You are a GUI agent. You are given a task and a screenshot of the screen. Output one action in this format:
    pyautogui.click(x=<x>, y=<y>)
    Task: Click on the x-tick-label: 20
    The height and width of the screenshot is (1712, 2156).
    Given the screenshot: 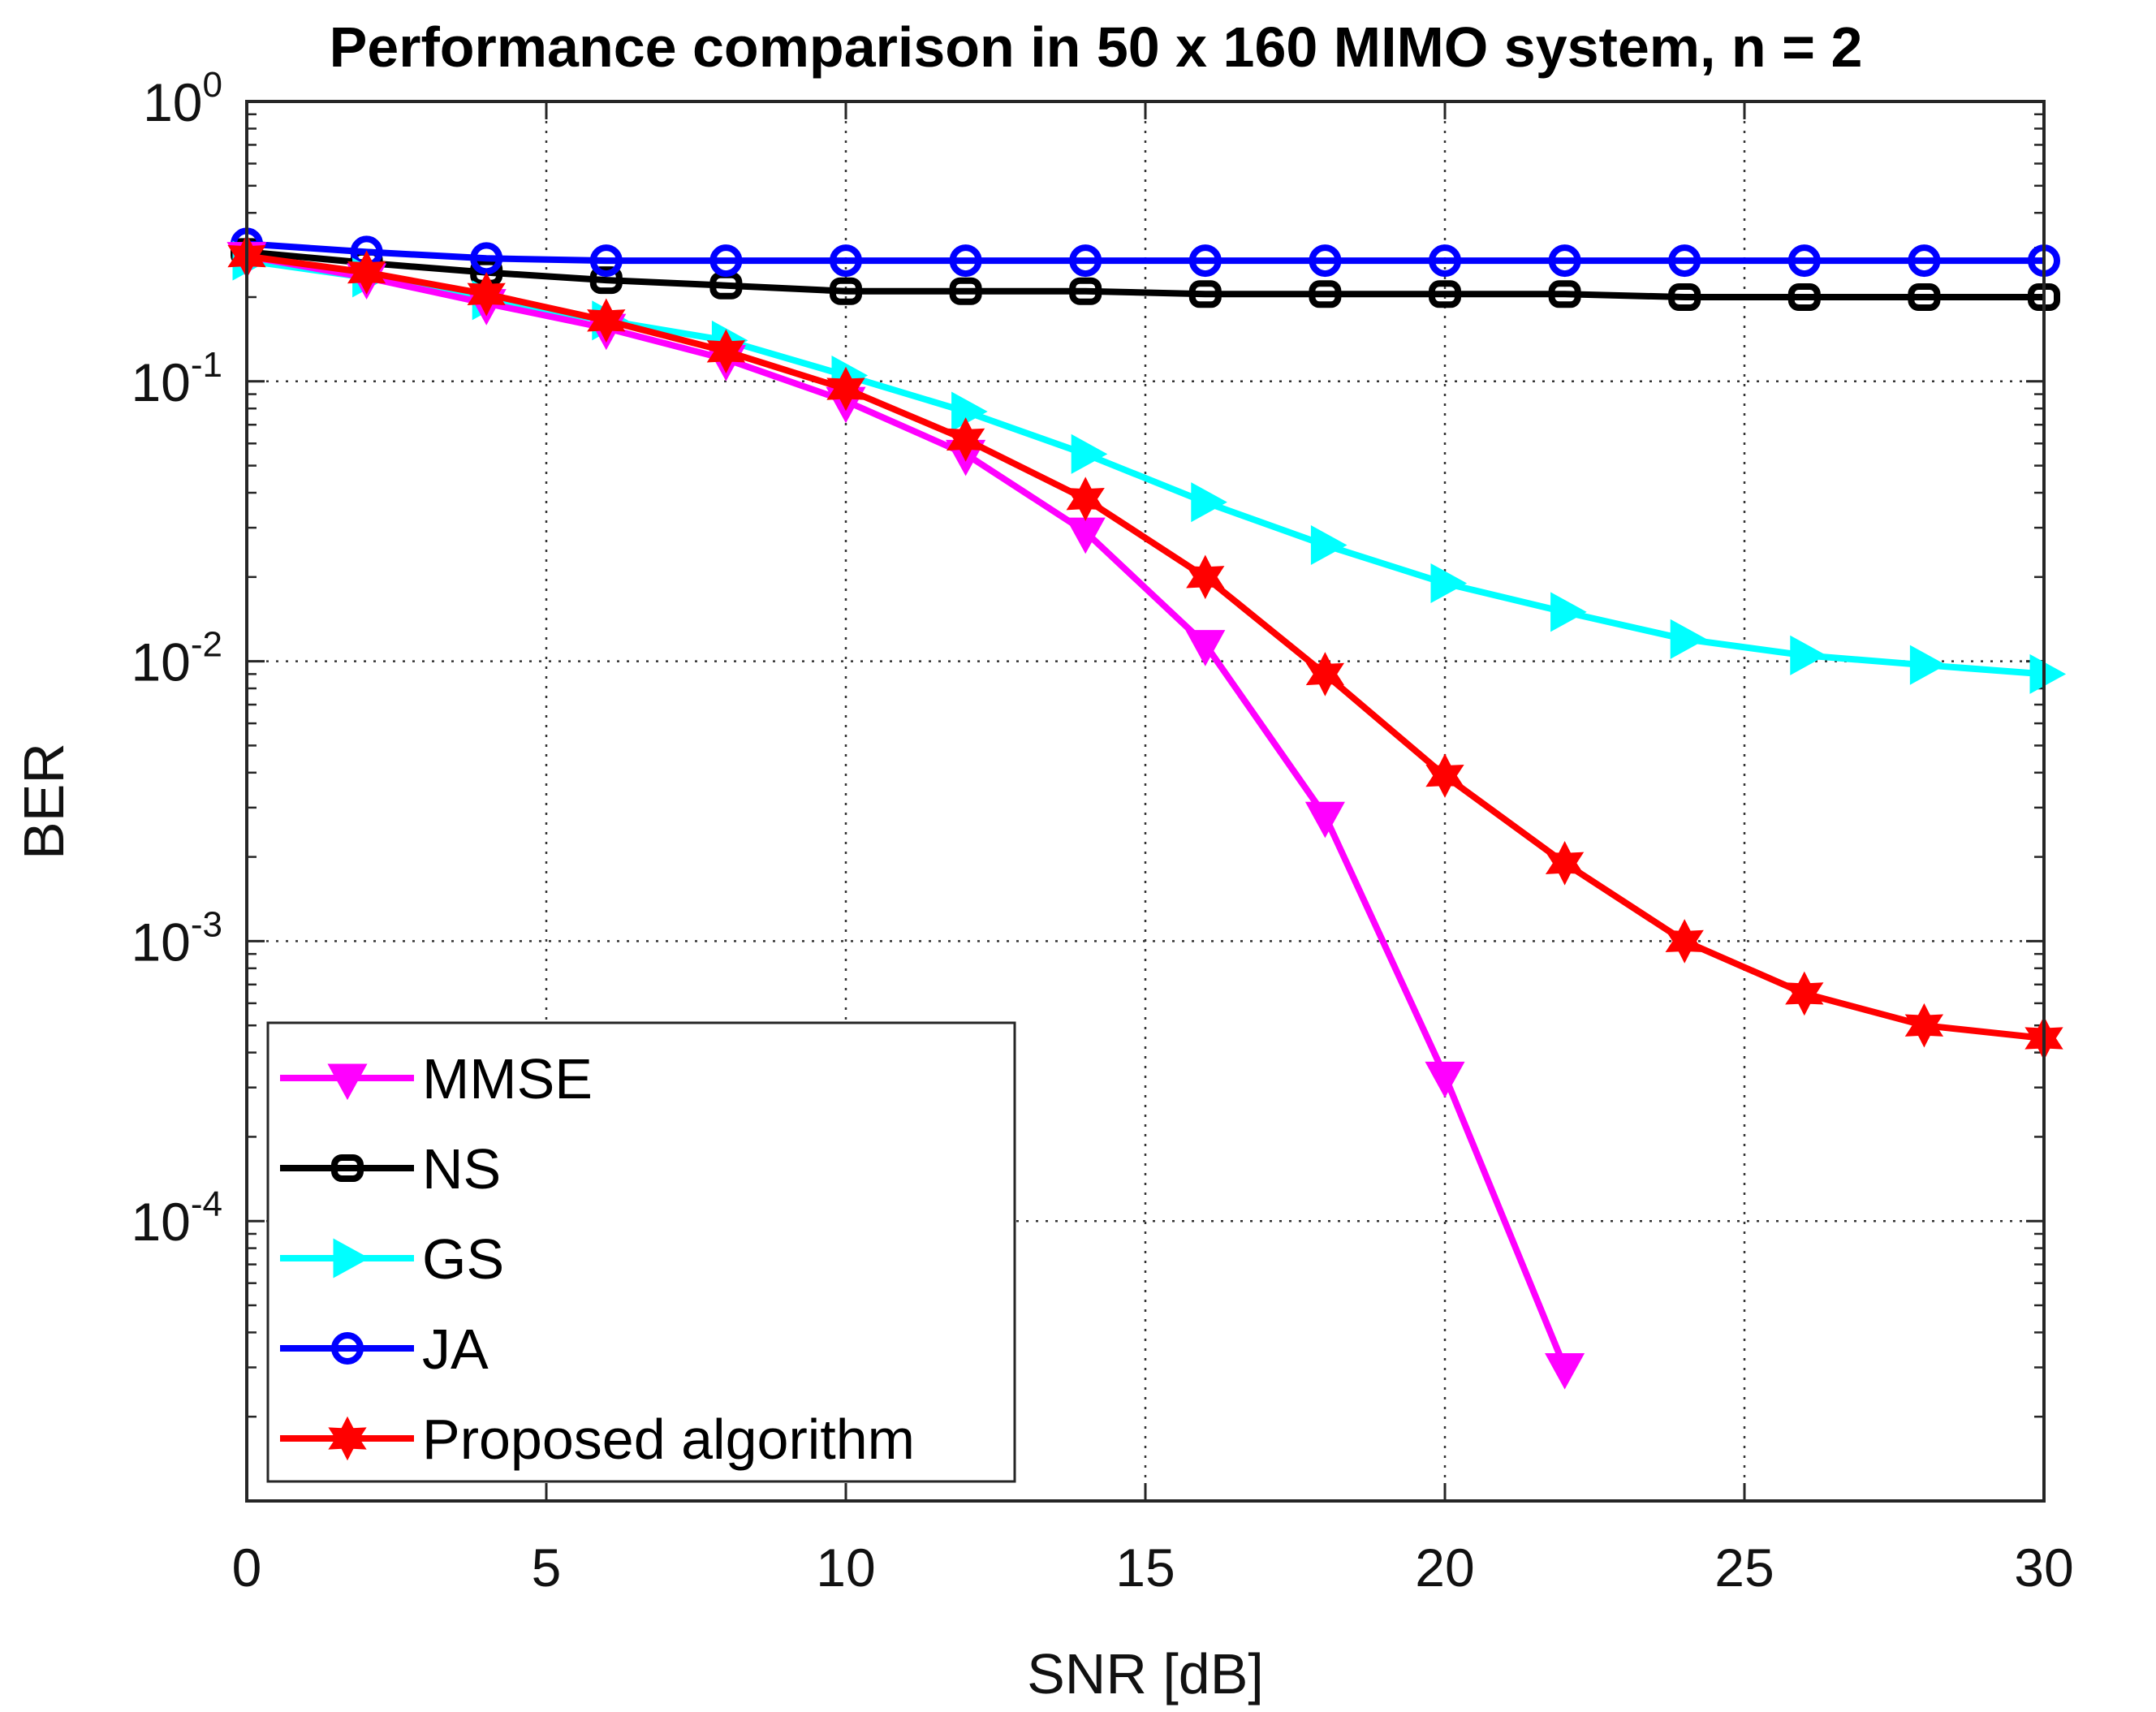 What is the action you would take?
    pyautogui.click(x=1444, y=1567)
    